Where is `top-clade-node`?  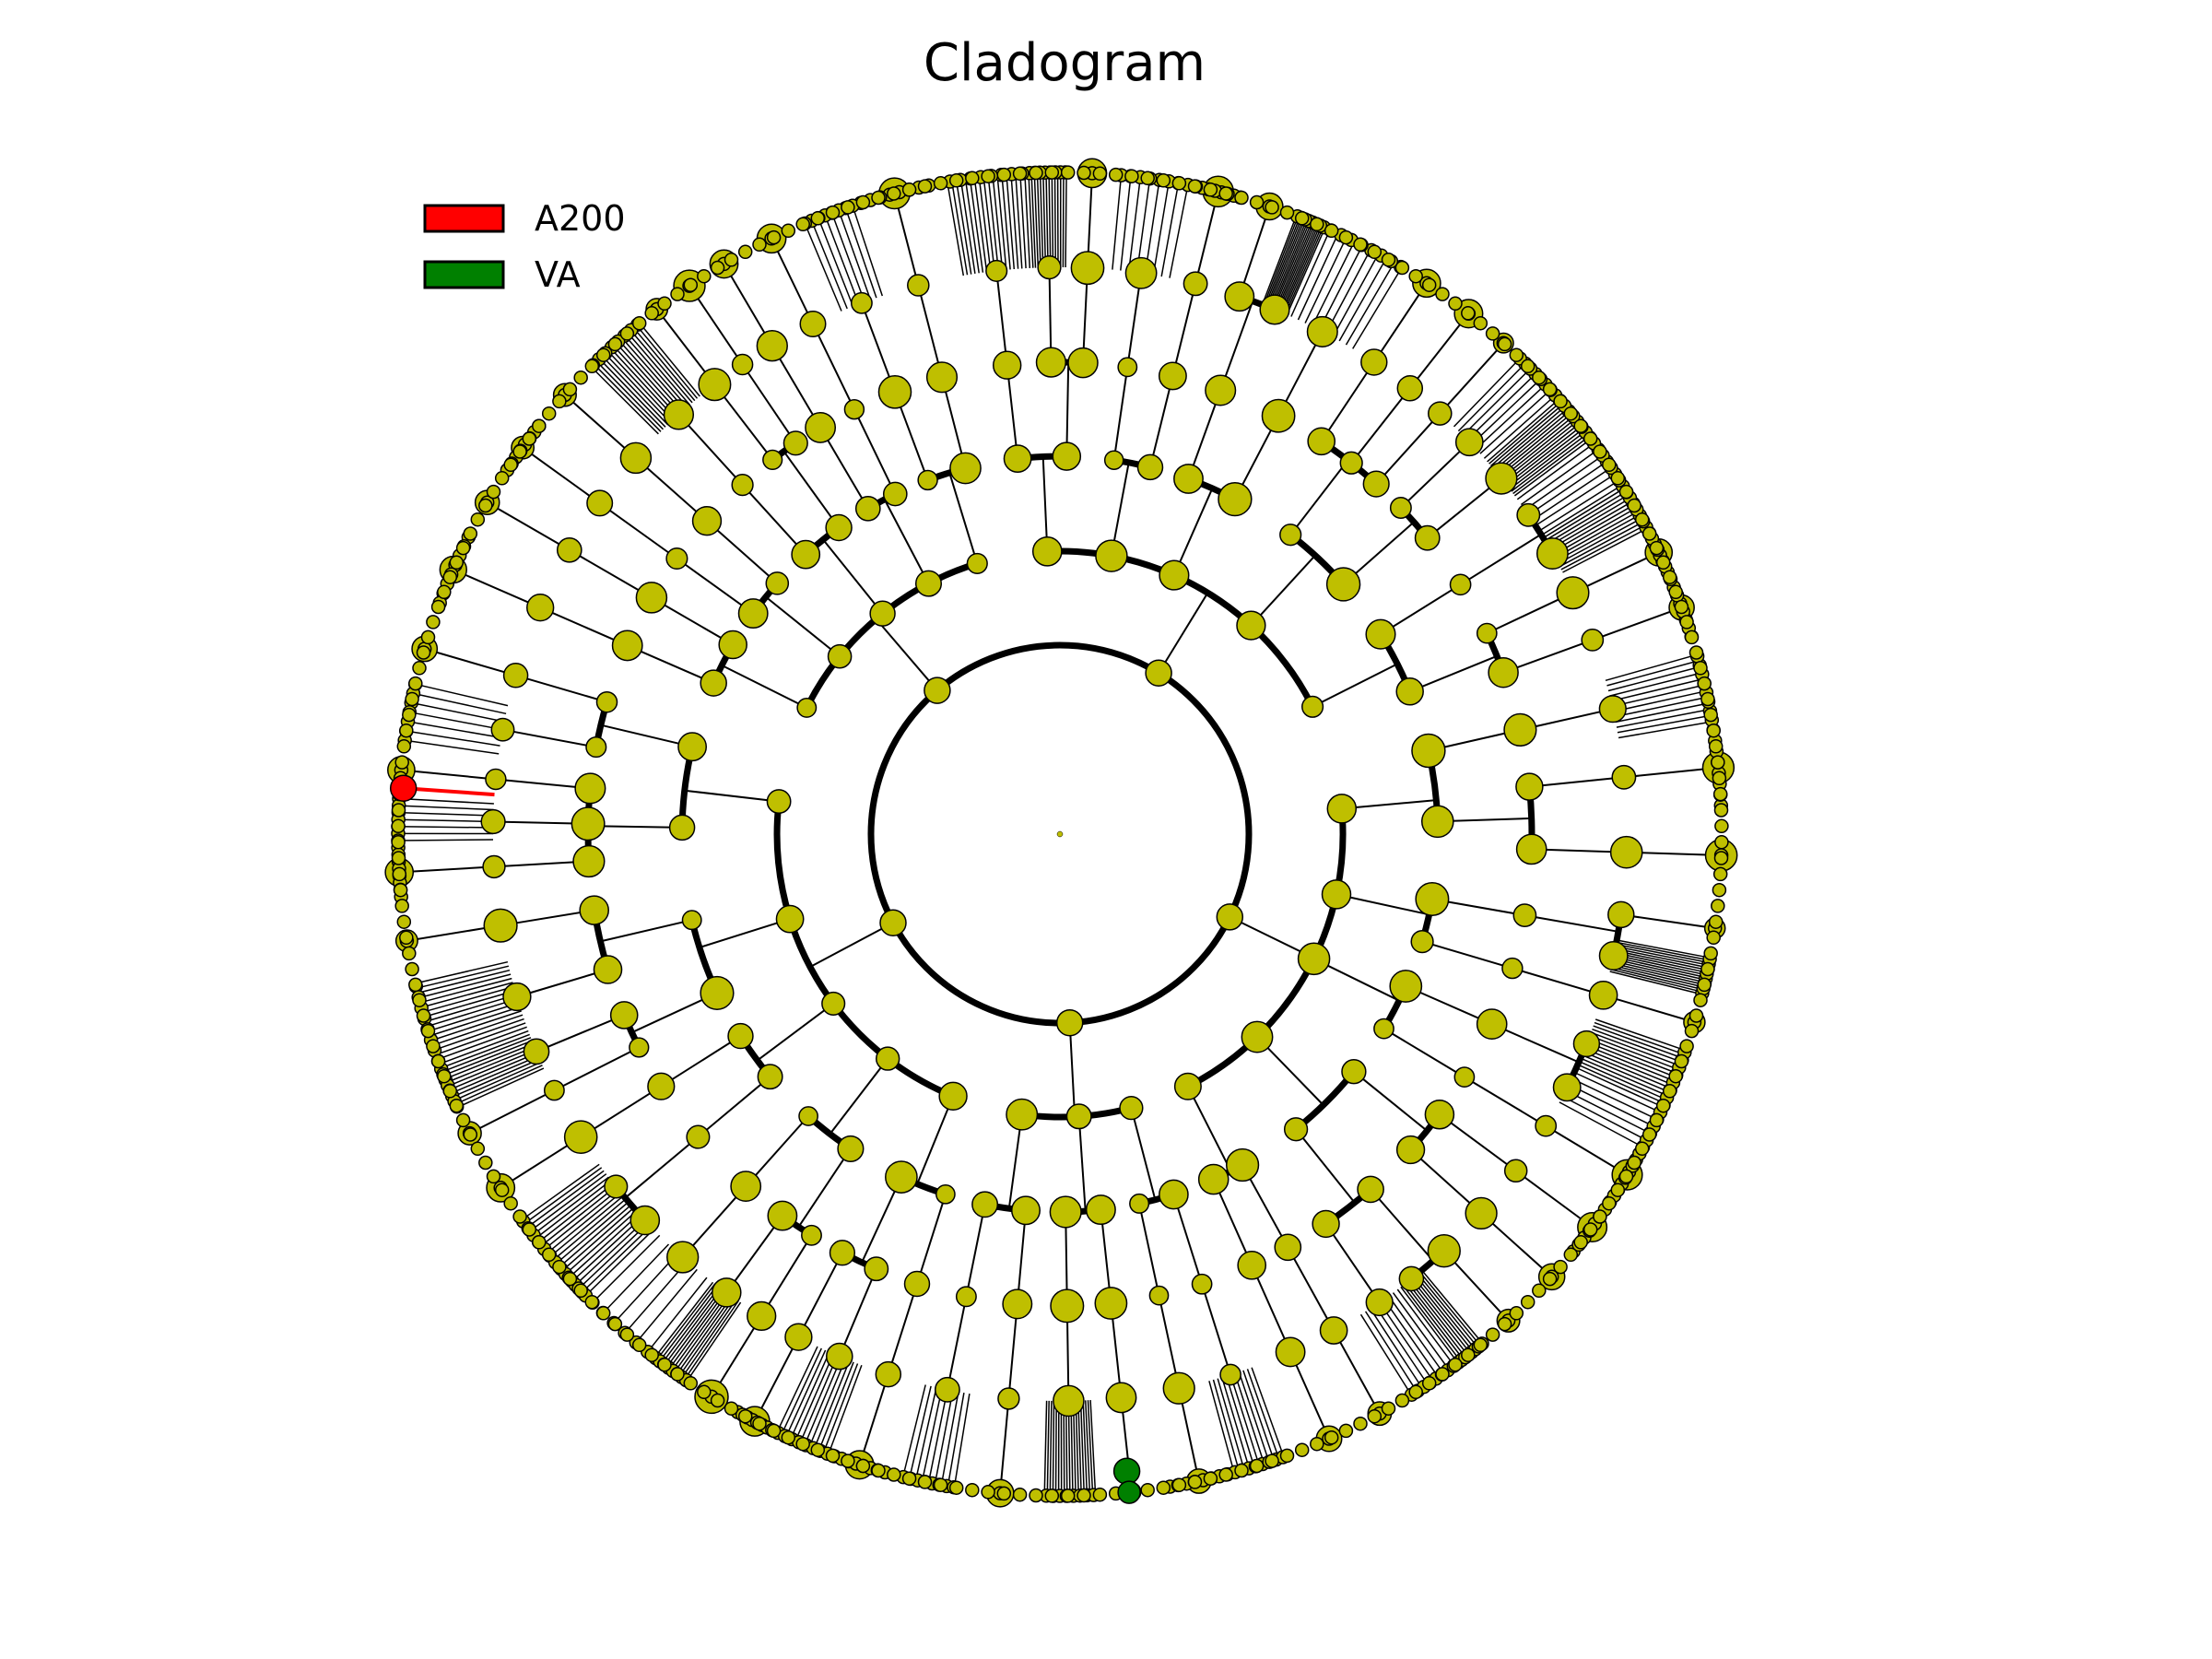 top-clade-node is located at coordinates (1230, 917).